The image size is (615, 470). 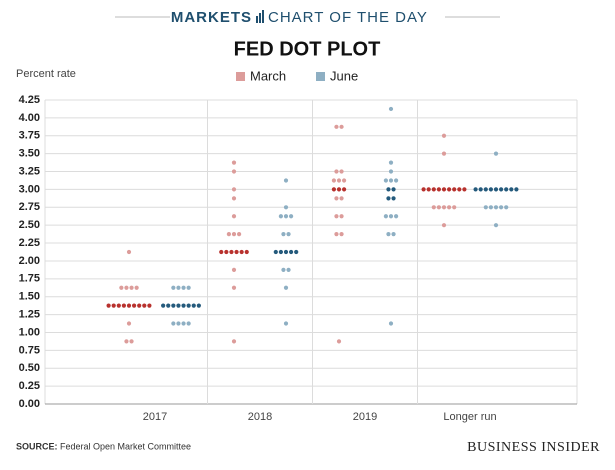 What do you see at coordinates (469, 417) in the screenshot?
I see `x-tick-label: Longer run` at bounding box center [469, 417].